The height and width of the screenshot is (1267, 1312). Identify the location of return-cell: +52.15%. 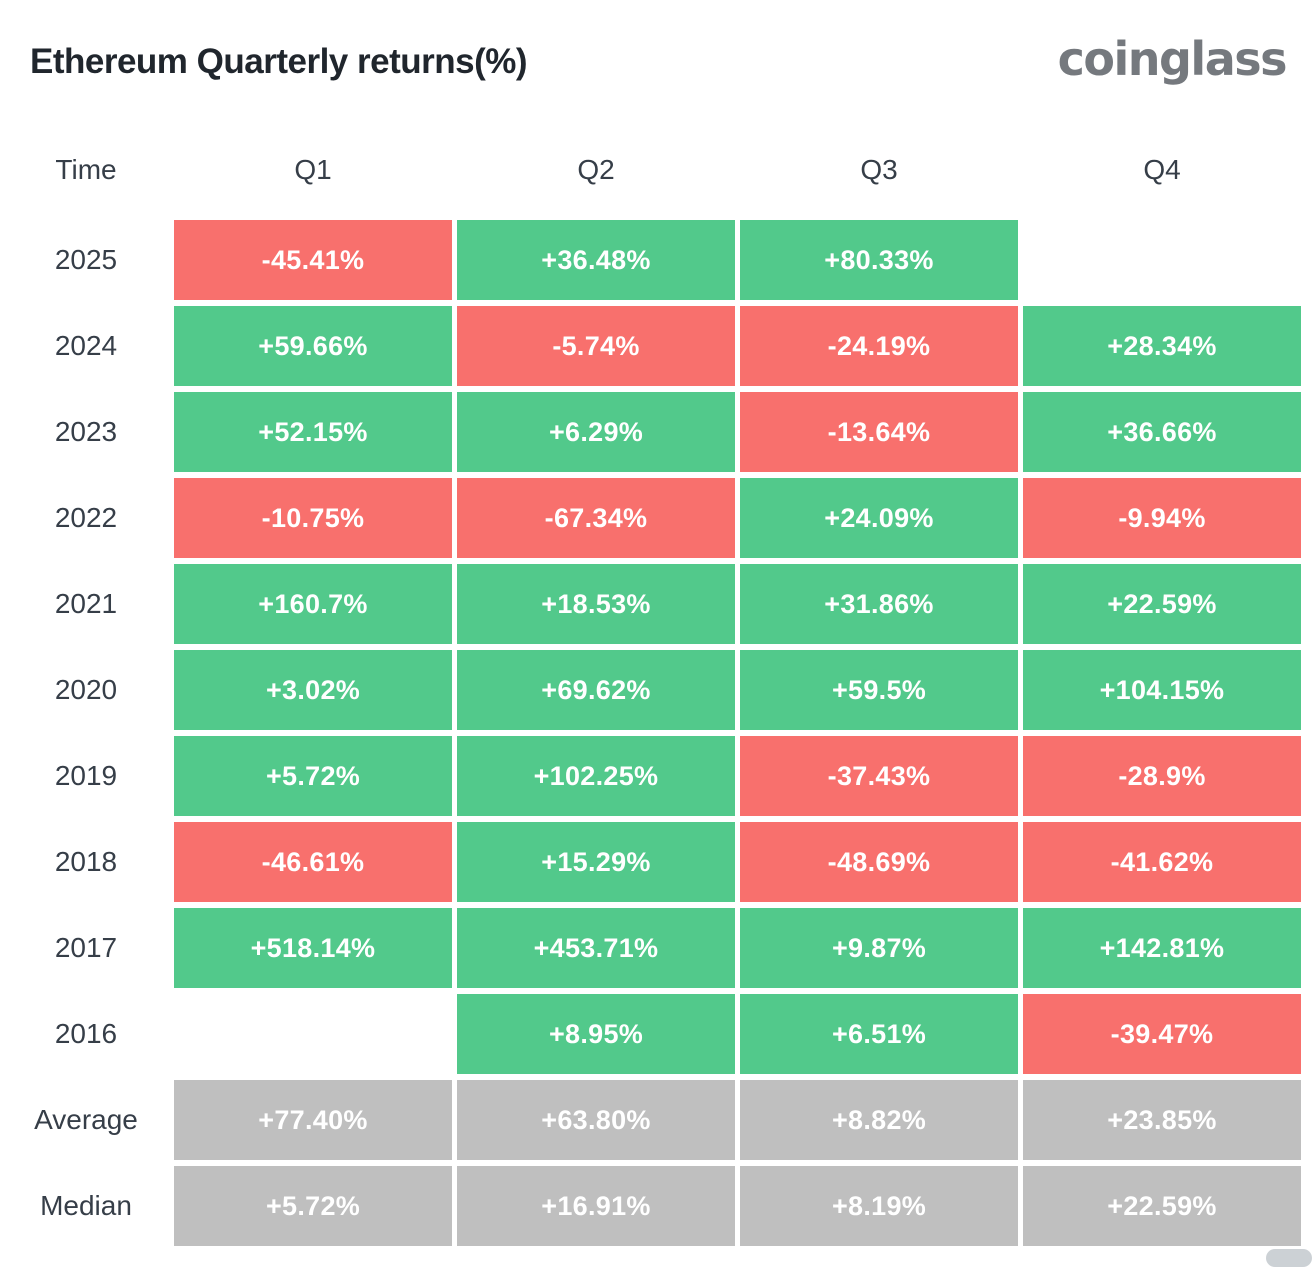
(313, 432).